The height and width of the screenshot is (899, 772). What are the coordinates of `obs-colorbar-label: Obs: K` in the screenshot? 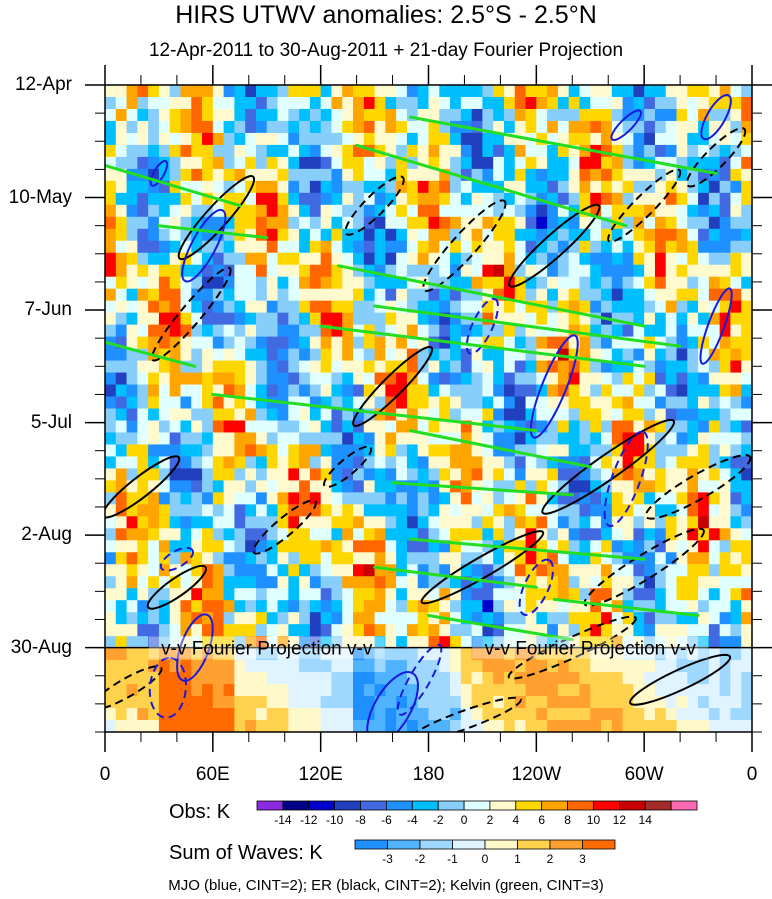 It's located at (200, 812).